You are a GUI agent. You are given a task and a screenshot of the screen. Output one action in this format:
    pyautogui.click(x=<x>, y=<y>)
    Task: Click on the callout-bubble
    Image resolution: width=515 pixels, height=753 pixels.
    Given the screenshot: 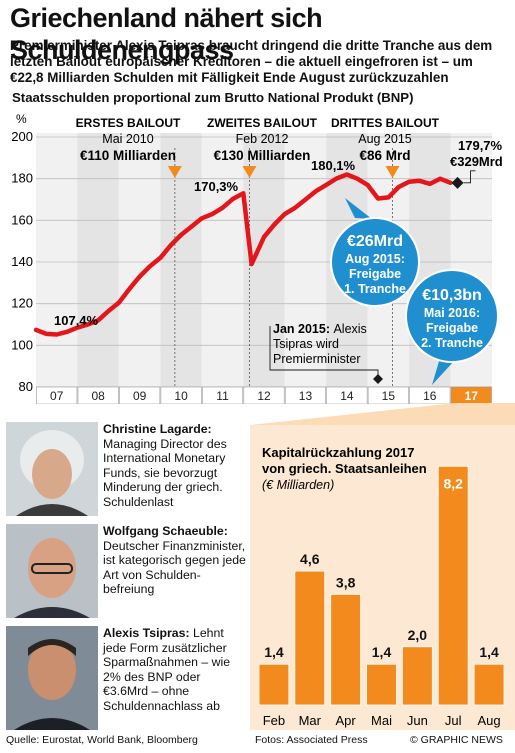 What is the action you would take?
    pyautogui.click(x=452, y=316)
    